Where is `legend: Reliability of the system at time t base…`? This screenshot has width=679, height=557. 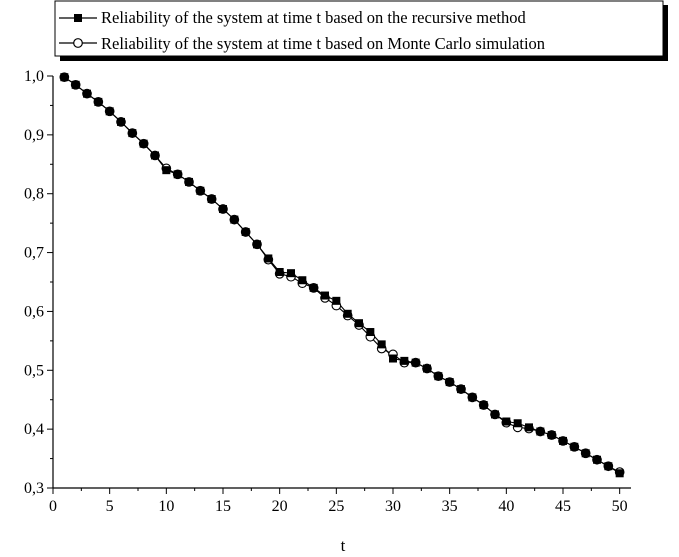 legend: Reliability of the system at time t base… is located at coordinates (361, 30).